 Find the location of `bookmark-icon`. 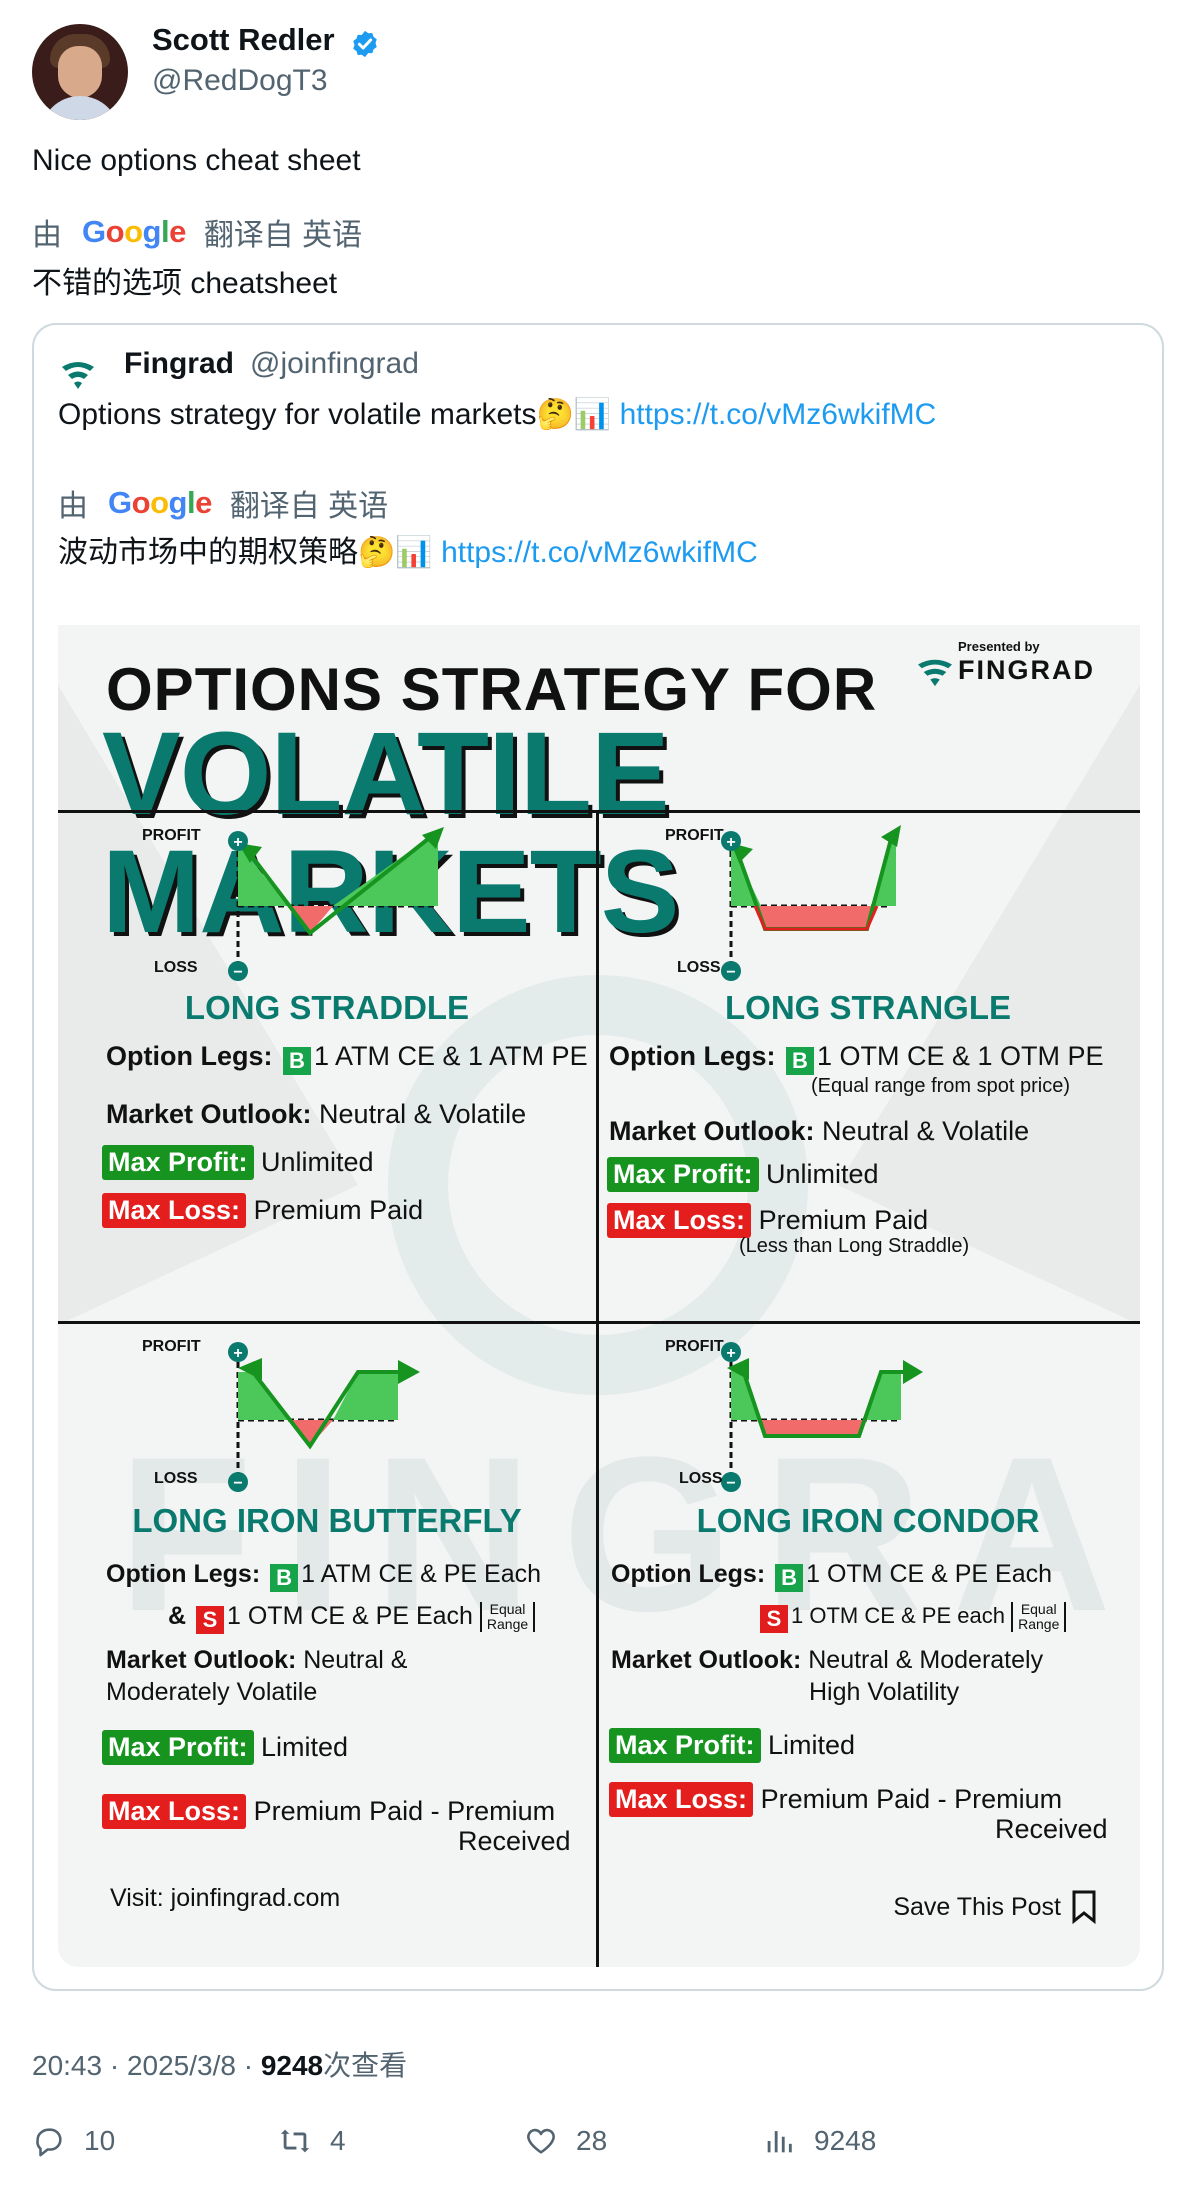

bookmark-icon is located at coordinates (1084, 1907).